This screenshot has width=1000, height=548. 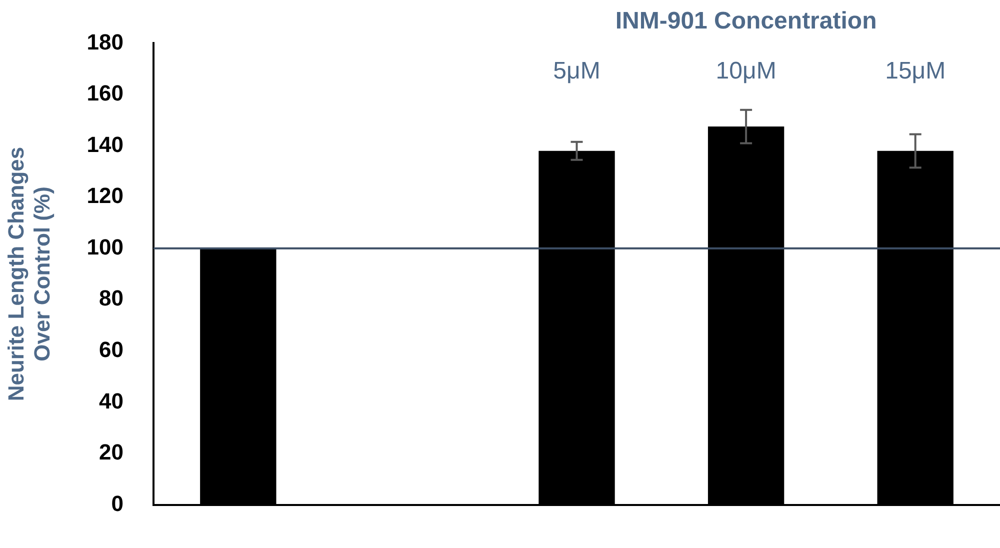 What do you see at coordinates (915, 71) in the screenshot?
I see `x-tick-label: 15μM` at bounding box center [915, 71].